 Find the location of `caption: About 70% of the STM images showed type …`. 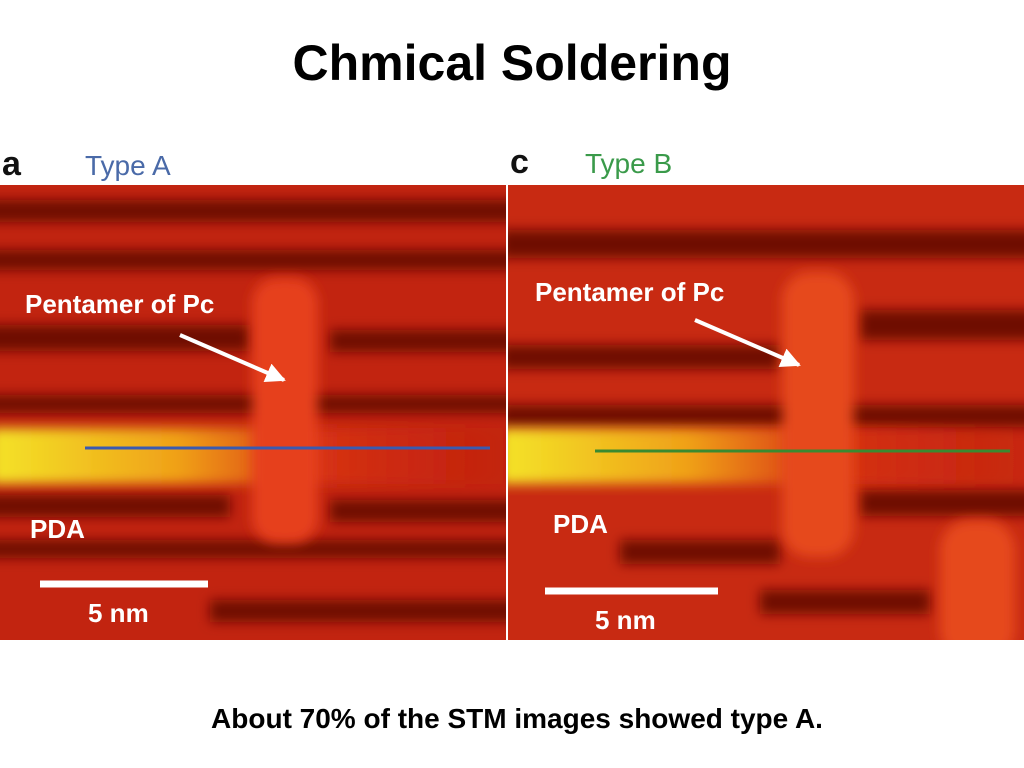

caption: About 70% of the STM images showed type … is located at coordinates (517, 718).